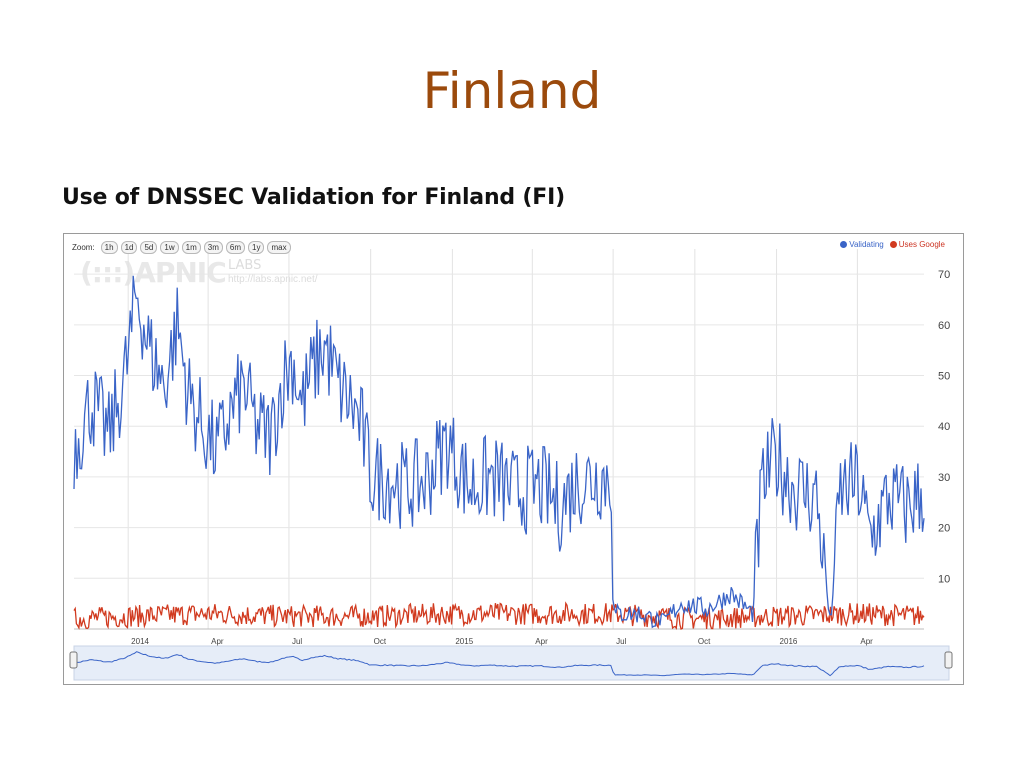  What do you see at coordinates (944, 326) in the screenshot?
I see `y-tick-label: 60` at bounding box center [944, 326].